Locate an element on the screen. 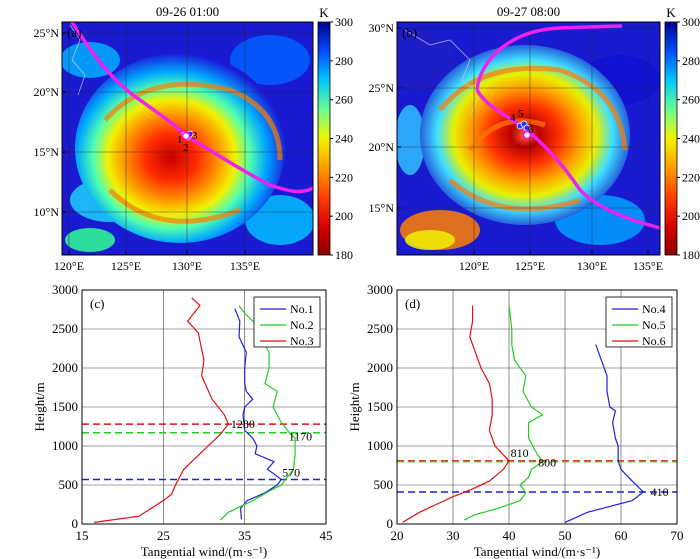  colorbar is located at coordinates (671, 138).